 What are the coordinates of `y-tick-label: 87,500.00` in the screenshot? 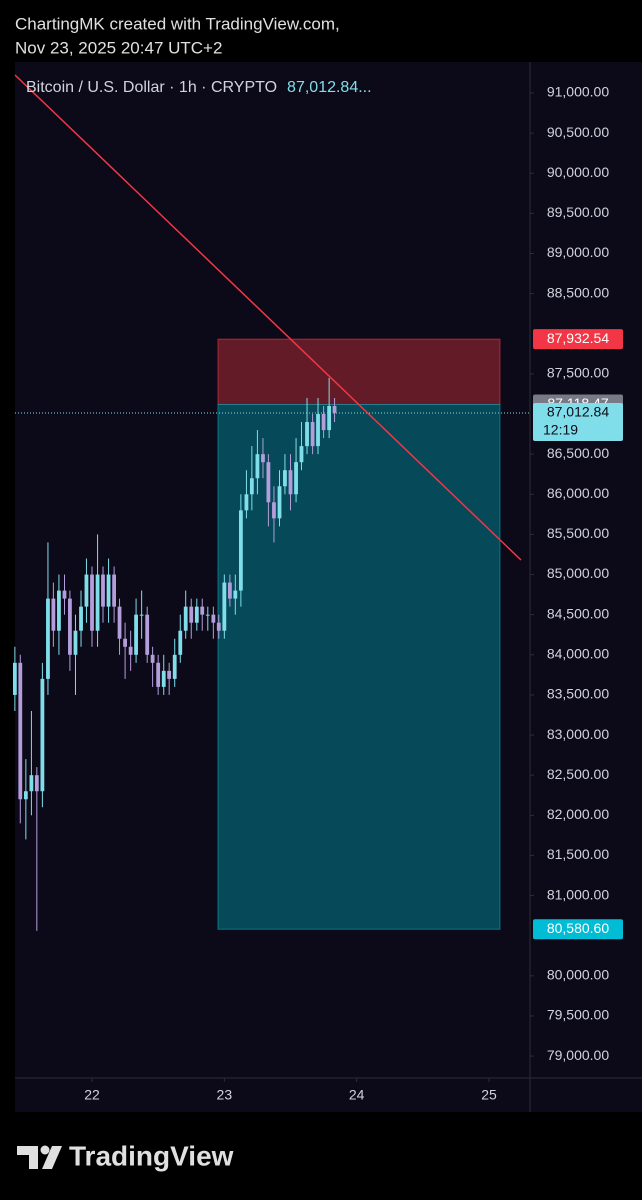 It's located at (578, 373).